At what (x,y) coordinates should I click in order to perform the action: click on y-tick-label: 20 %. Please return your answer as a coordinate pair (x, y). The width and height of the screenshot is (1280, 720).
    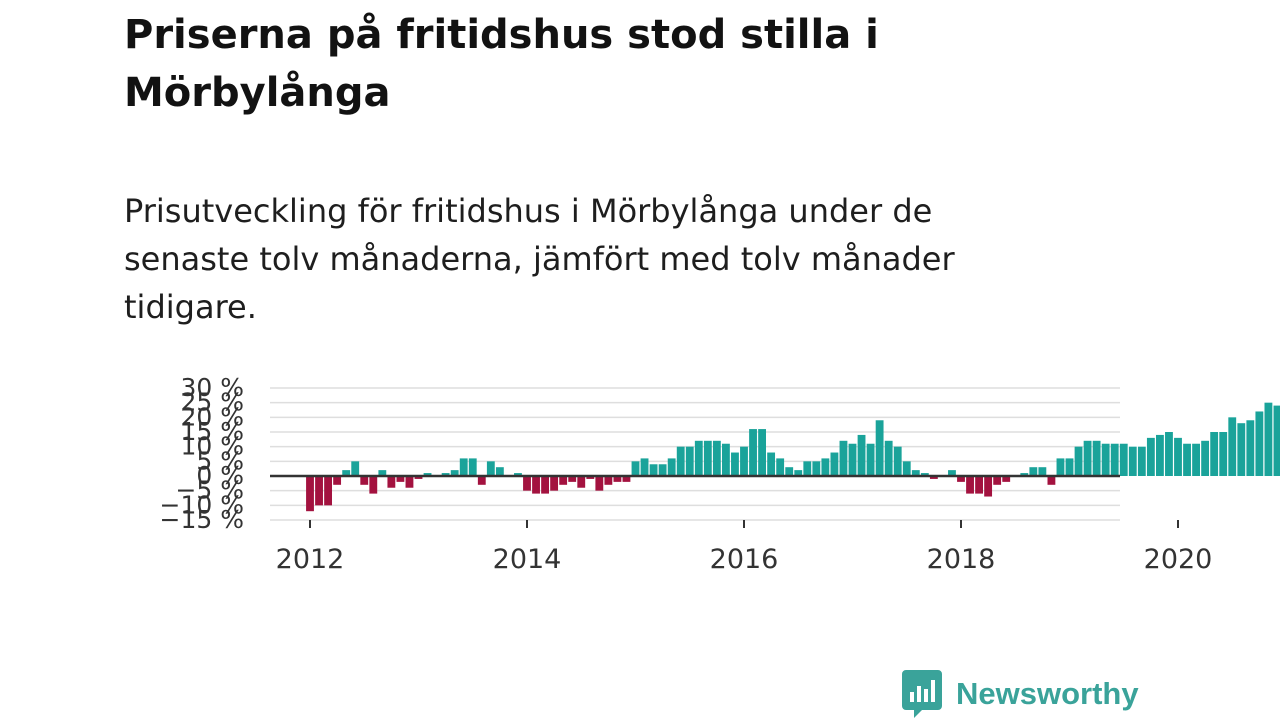
    Looking at the image, I should click on (212, 416).